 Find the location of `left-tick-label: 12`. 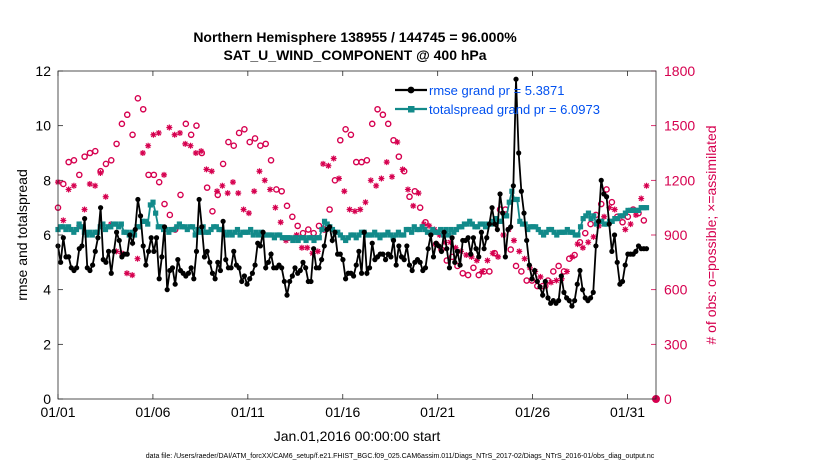

left-tick-label: 12 is located at coordinates (43, 71).